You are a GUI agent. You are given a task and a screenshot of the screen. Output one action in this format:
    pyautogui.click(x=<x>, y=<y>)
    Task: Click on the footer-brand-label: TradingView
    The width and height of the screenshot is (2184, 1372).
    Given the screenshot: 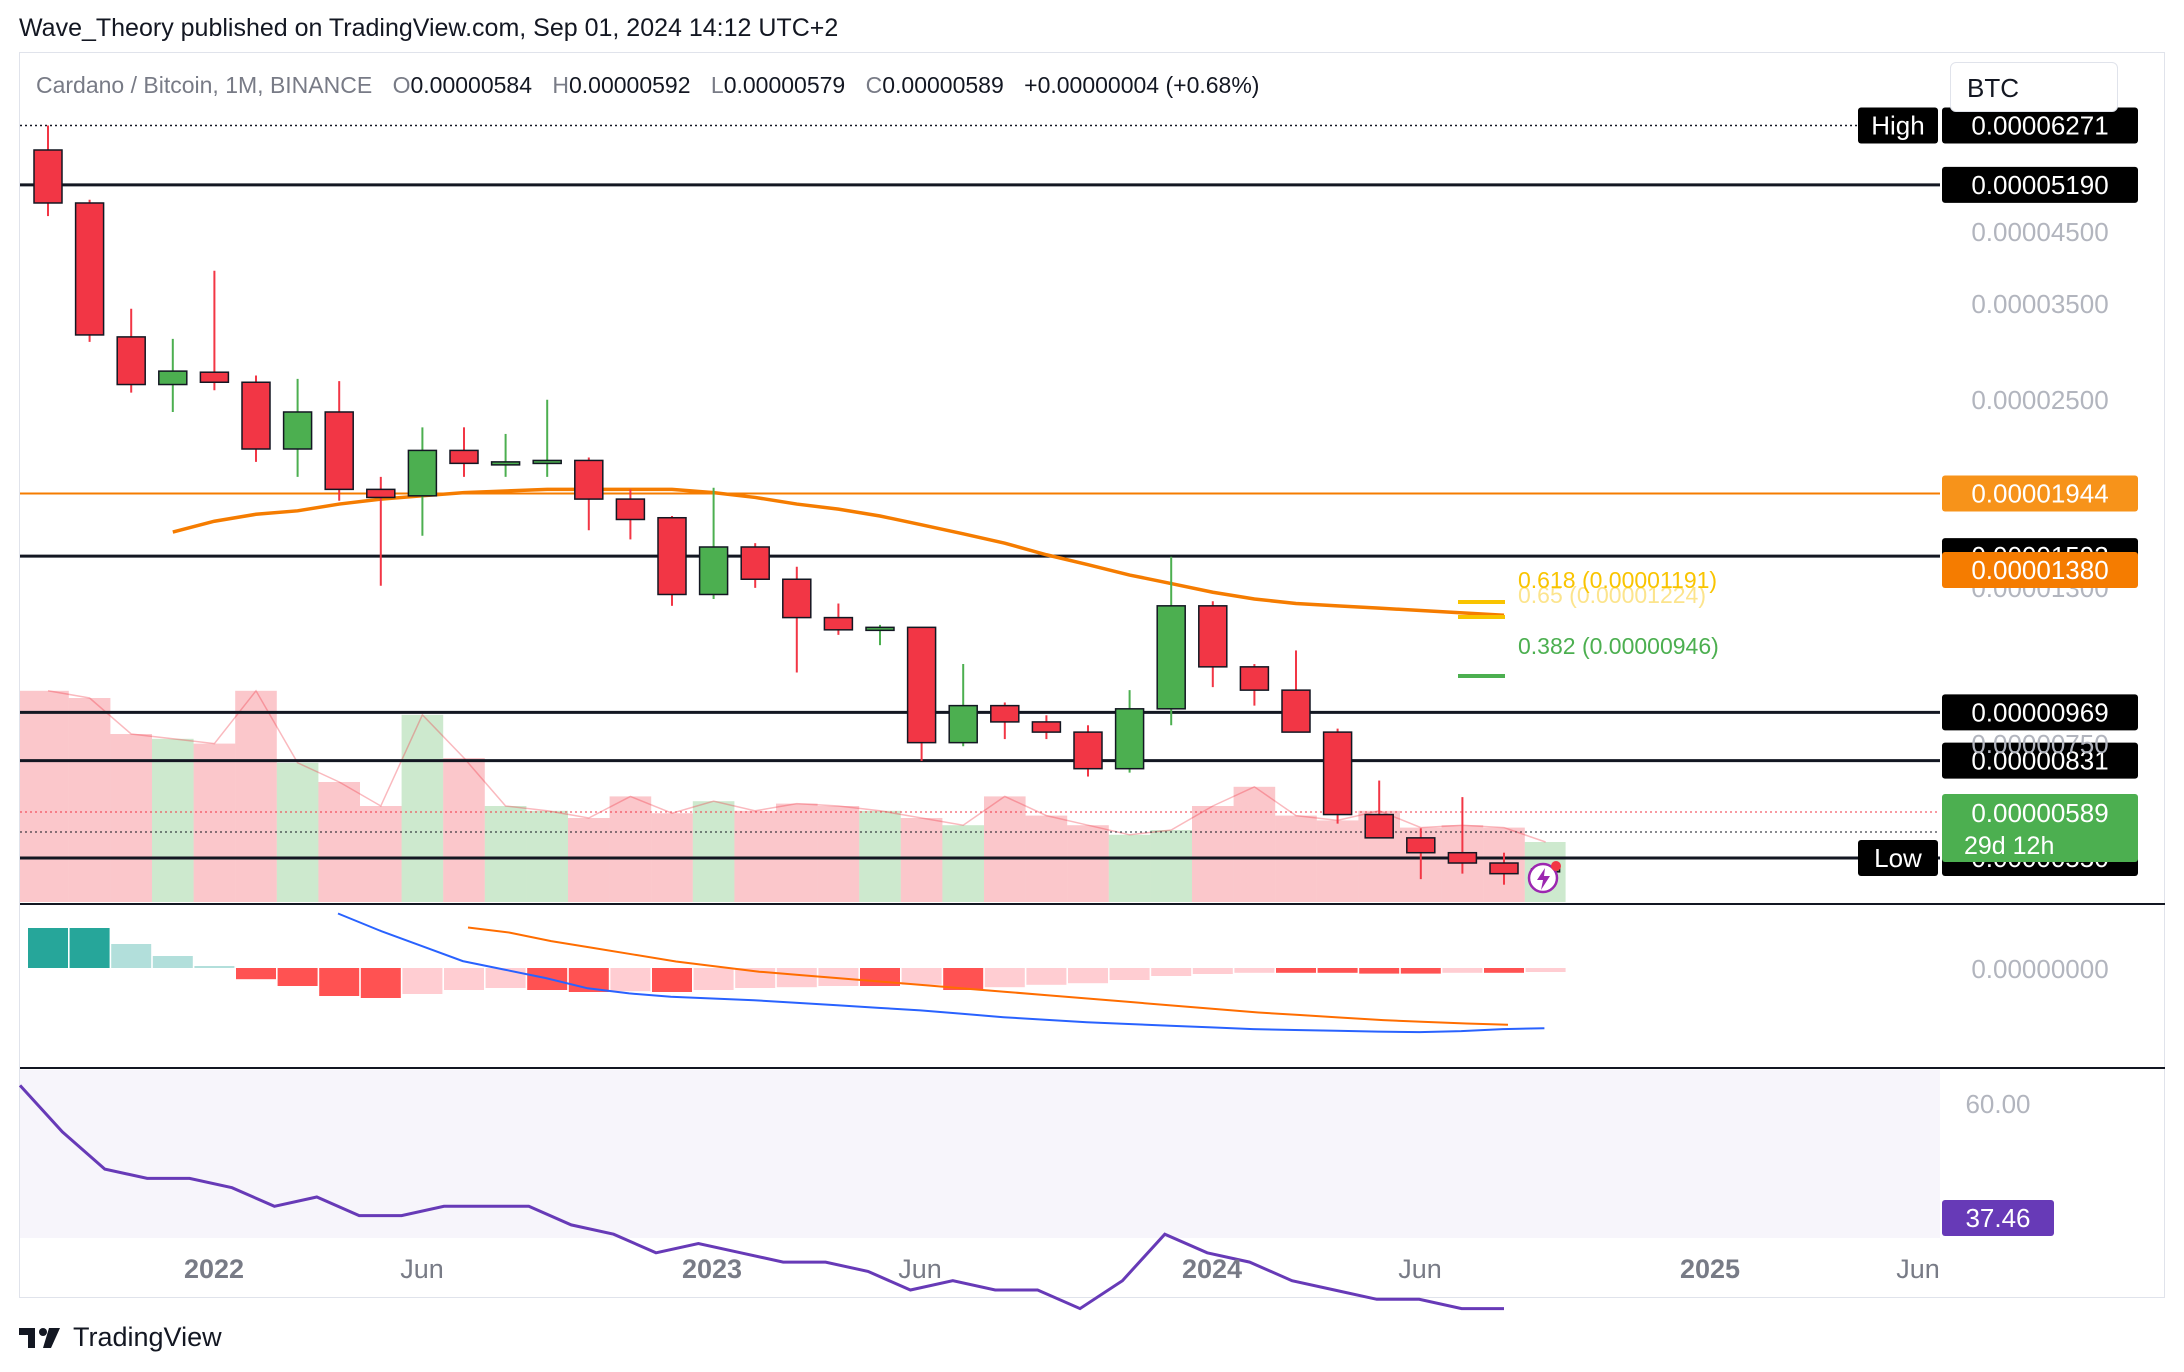 What is the action you would take?
    pyautogui.click(x=147, y=1337)
    